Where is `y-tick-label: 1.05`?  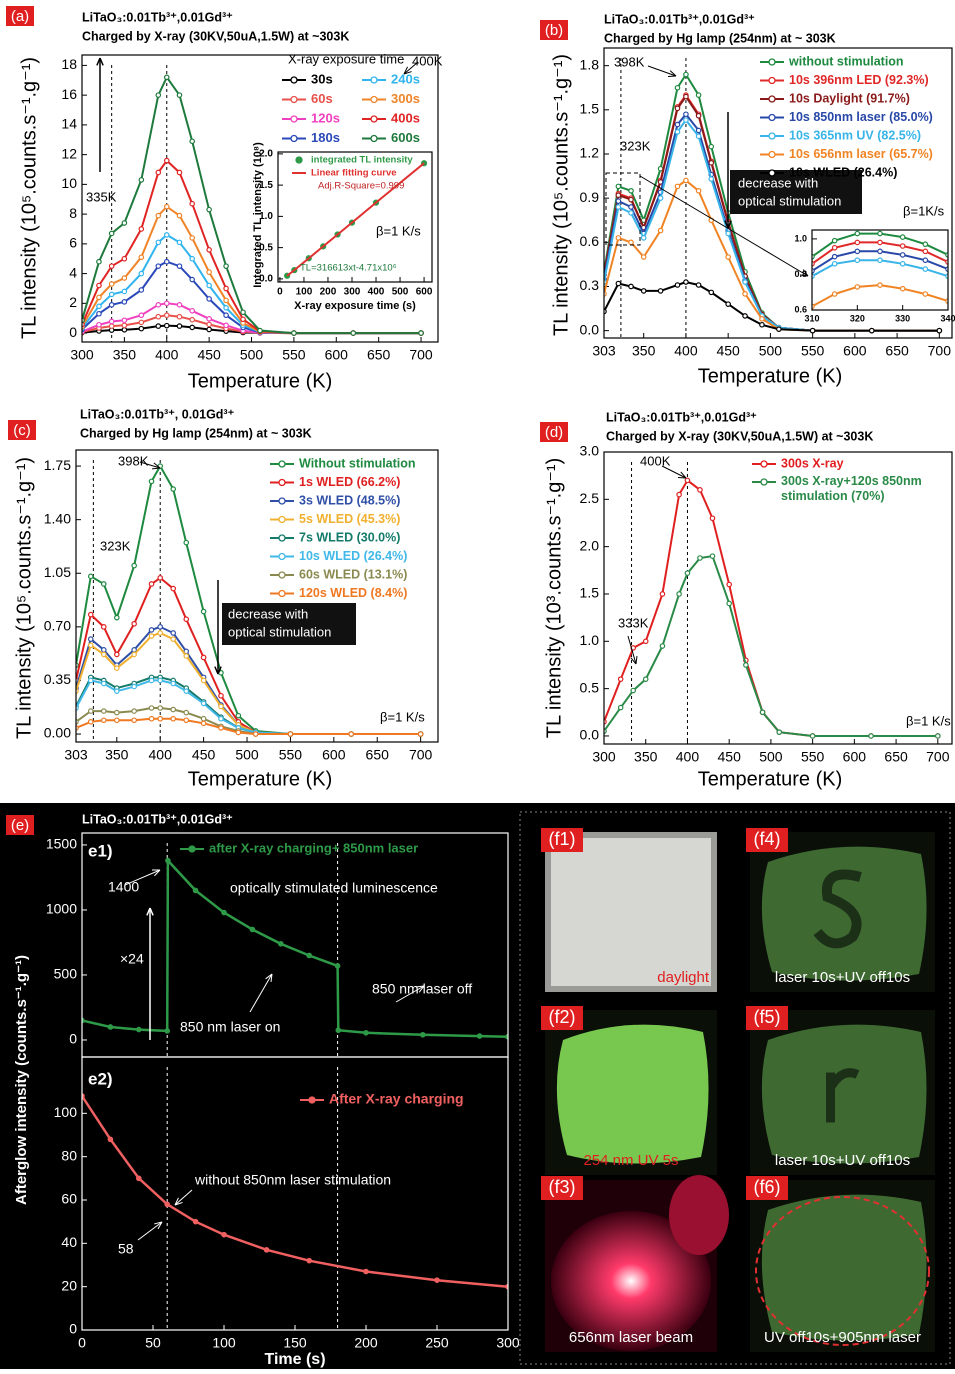
y-tick-label: 1.05 is located at coordinates (57, 572).